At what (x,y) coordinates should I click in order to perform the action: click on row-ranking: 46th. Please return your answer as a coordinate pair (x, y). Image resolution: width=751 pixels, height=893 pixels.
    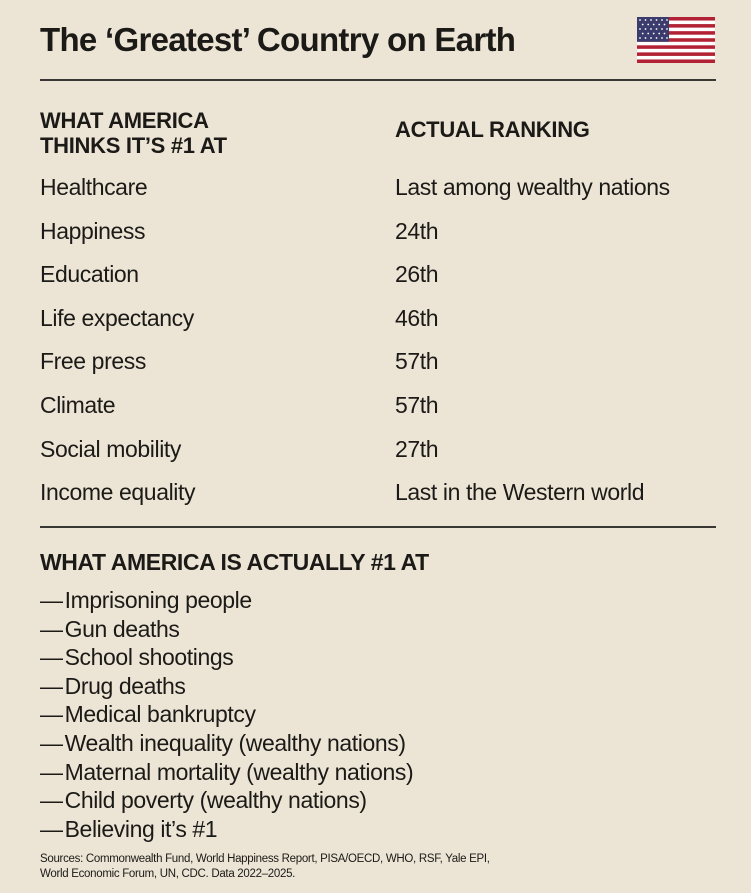
    Looking at the image, I should click on (417, 317).